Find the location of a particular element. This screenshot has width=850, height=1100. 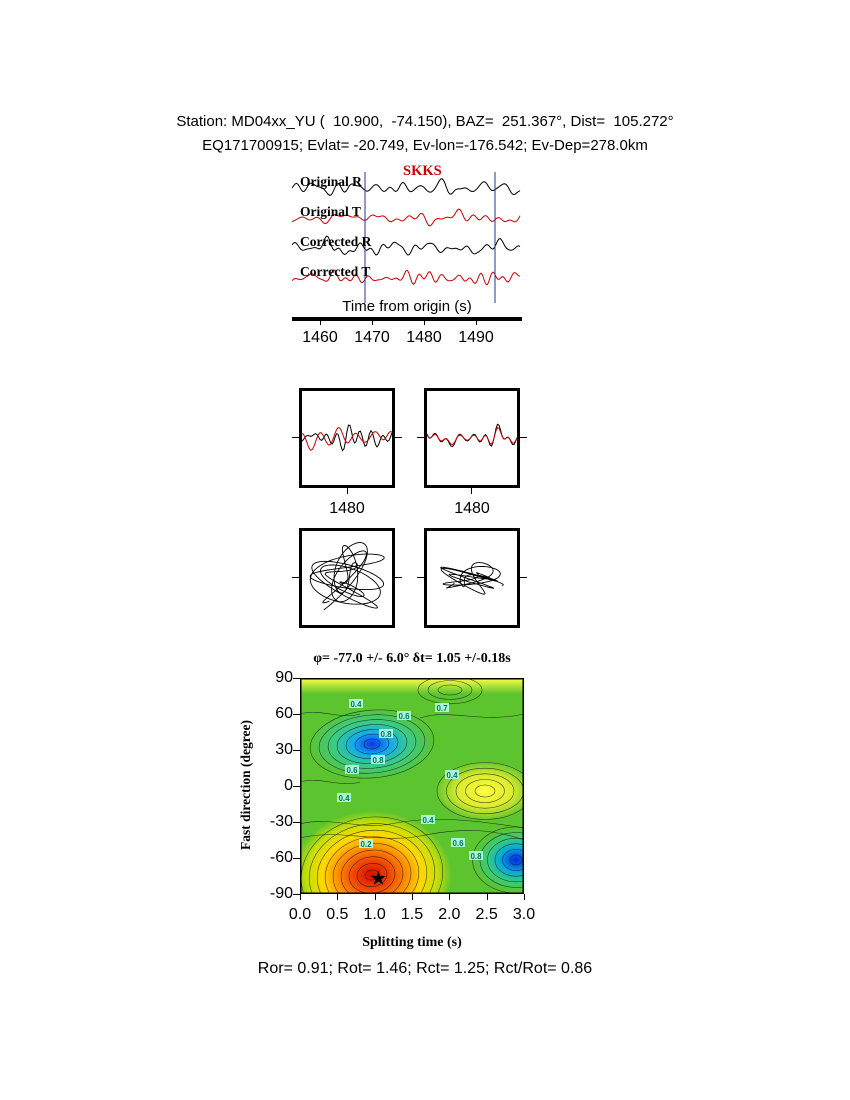

particle-motion-corrected-curve is located at coordinates (472, 578).